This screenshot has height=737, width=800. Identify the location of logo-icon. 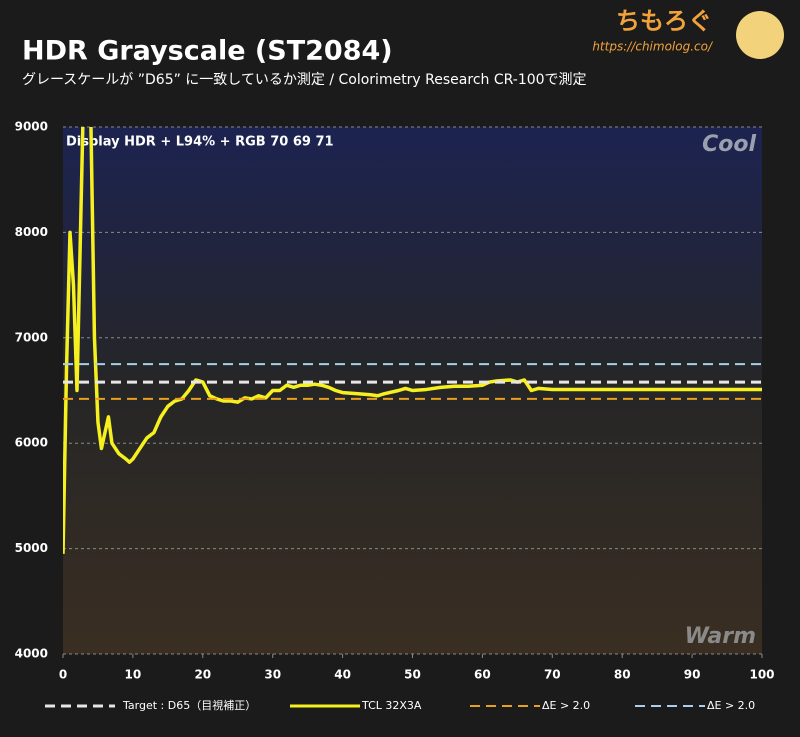
(760, 35).